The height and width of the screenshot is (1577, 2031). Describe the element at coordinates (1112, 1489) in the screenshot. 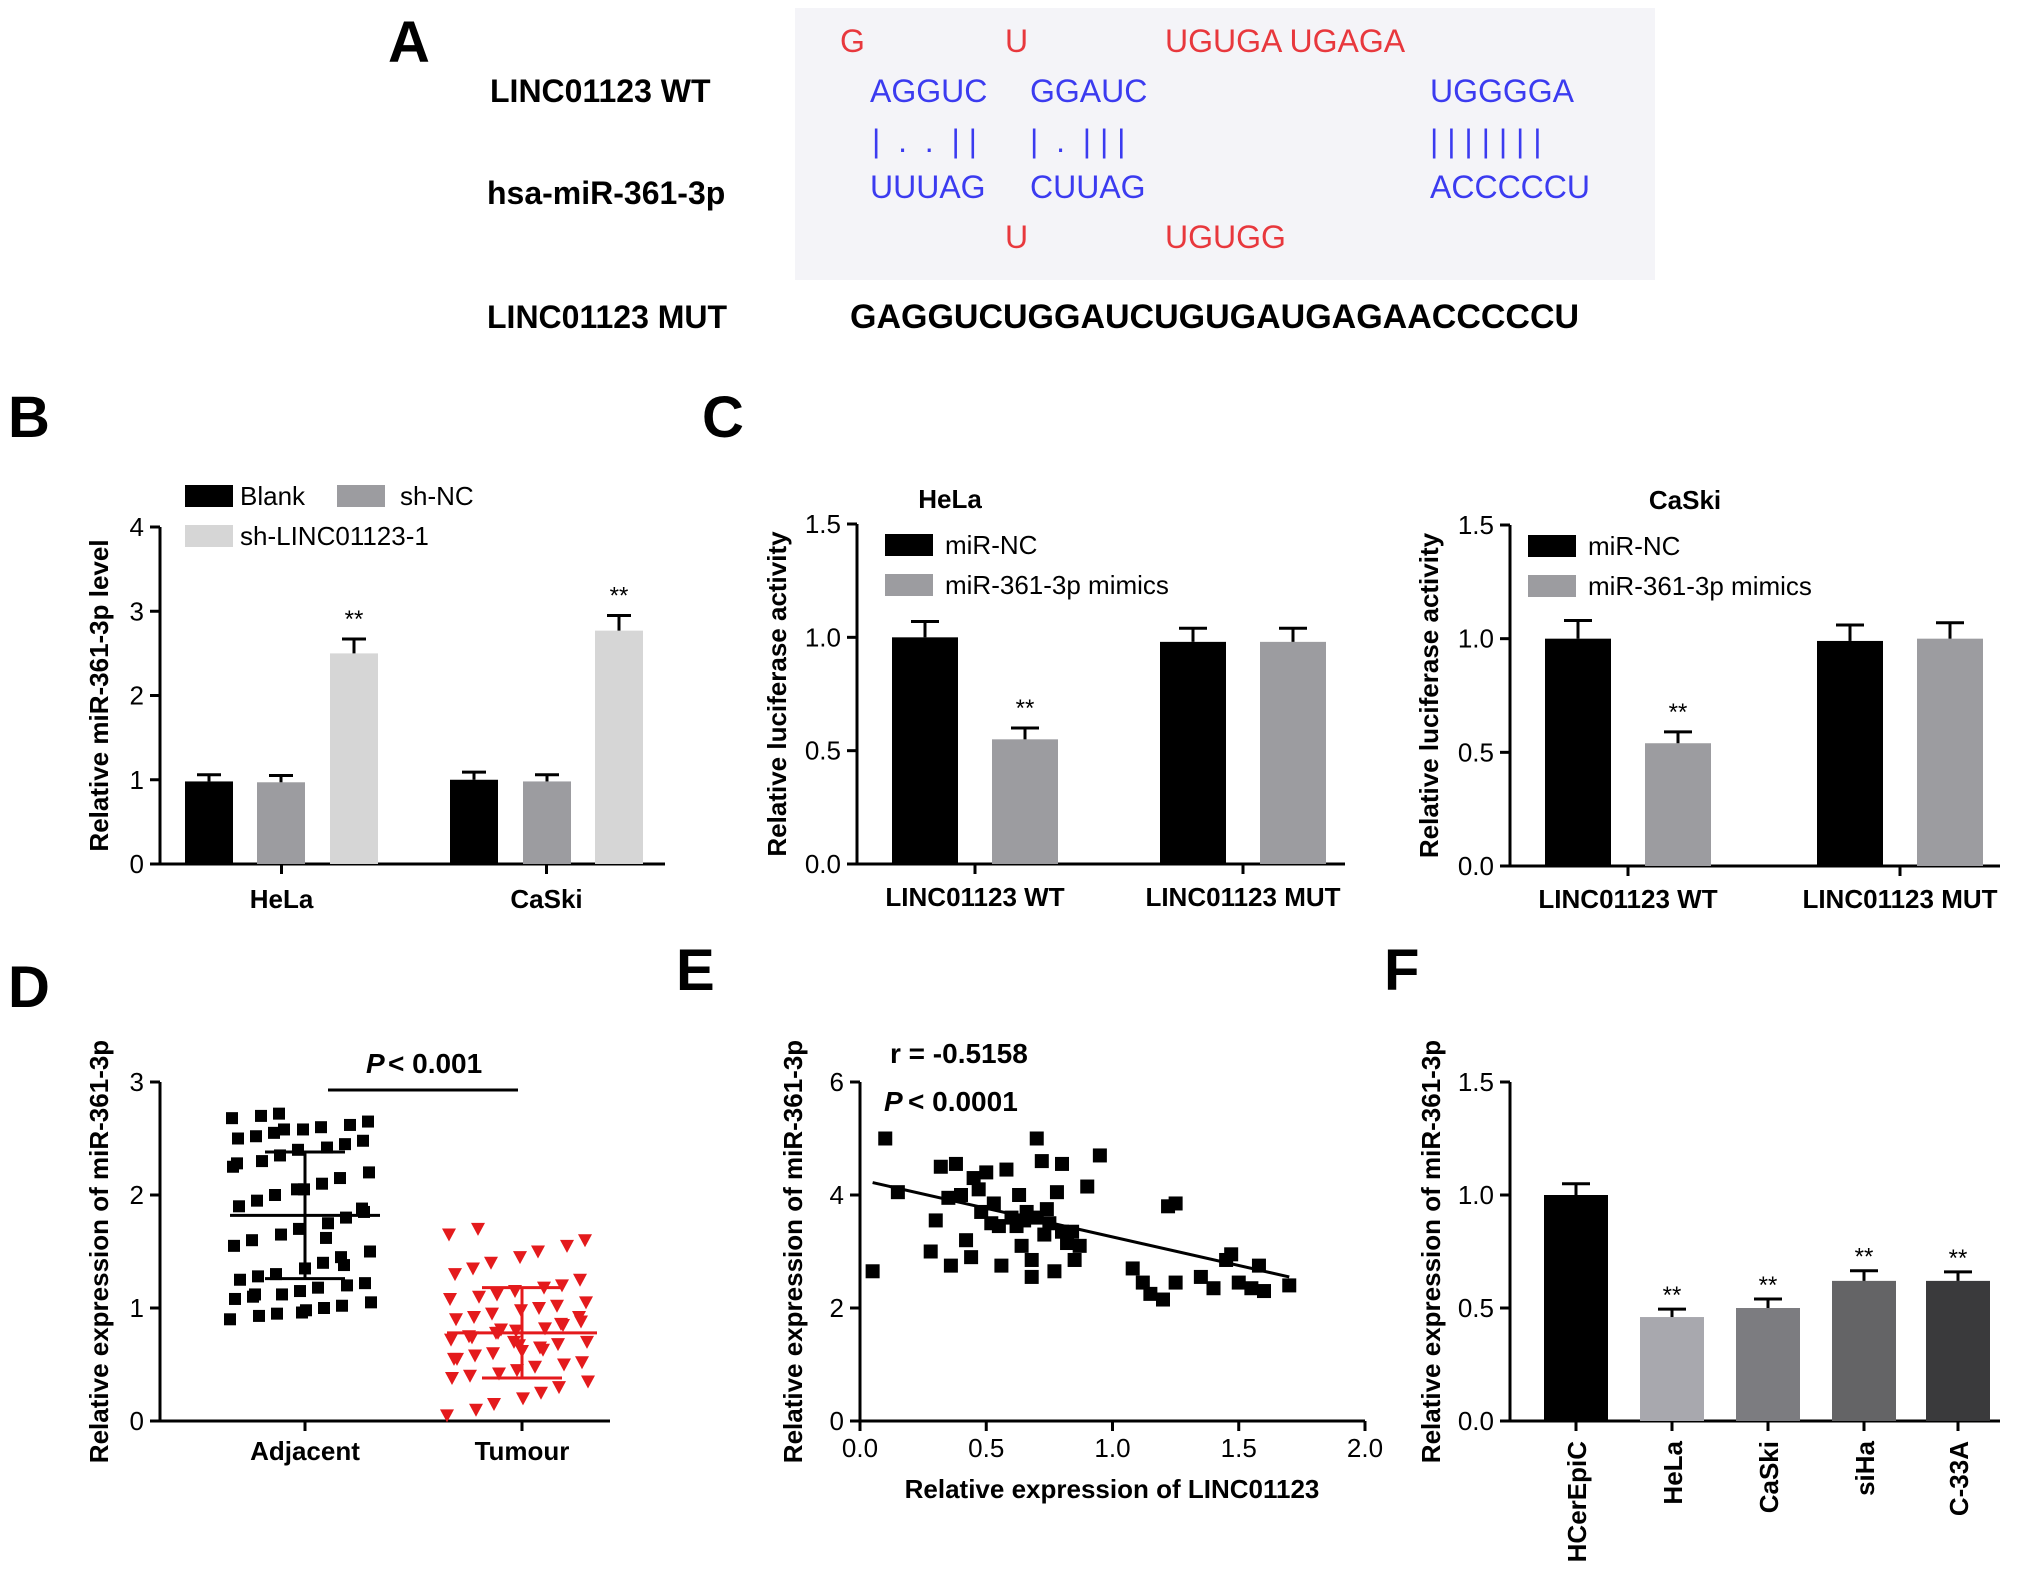

I see `x-axis-title: Relative expression of LINC01123` at that location.